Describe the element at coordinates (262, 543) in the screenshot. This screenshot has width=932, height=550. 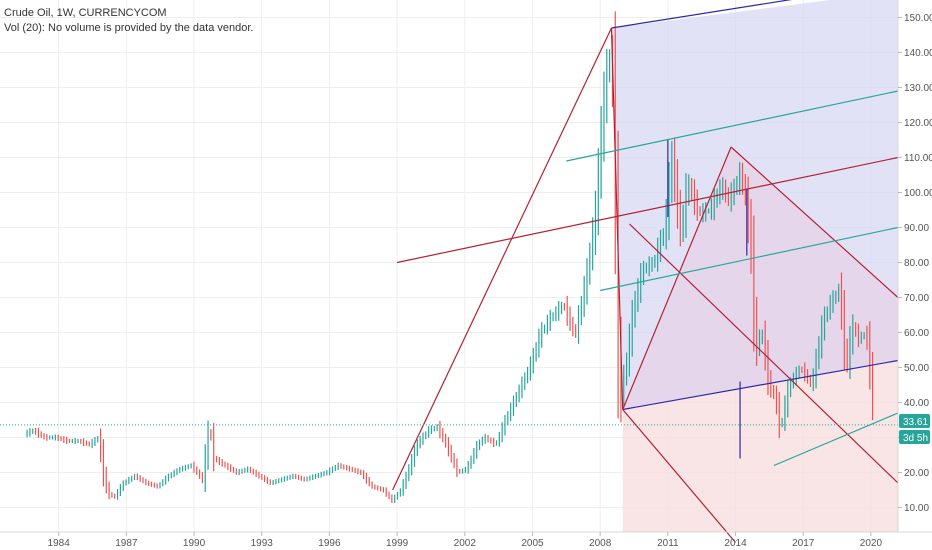
I see `x-tick-label: 1993` at that location.